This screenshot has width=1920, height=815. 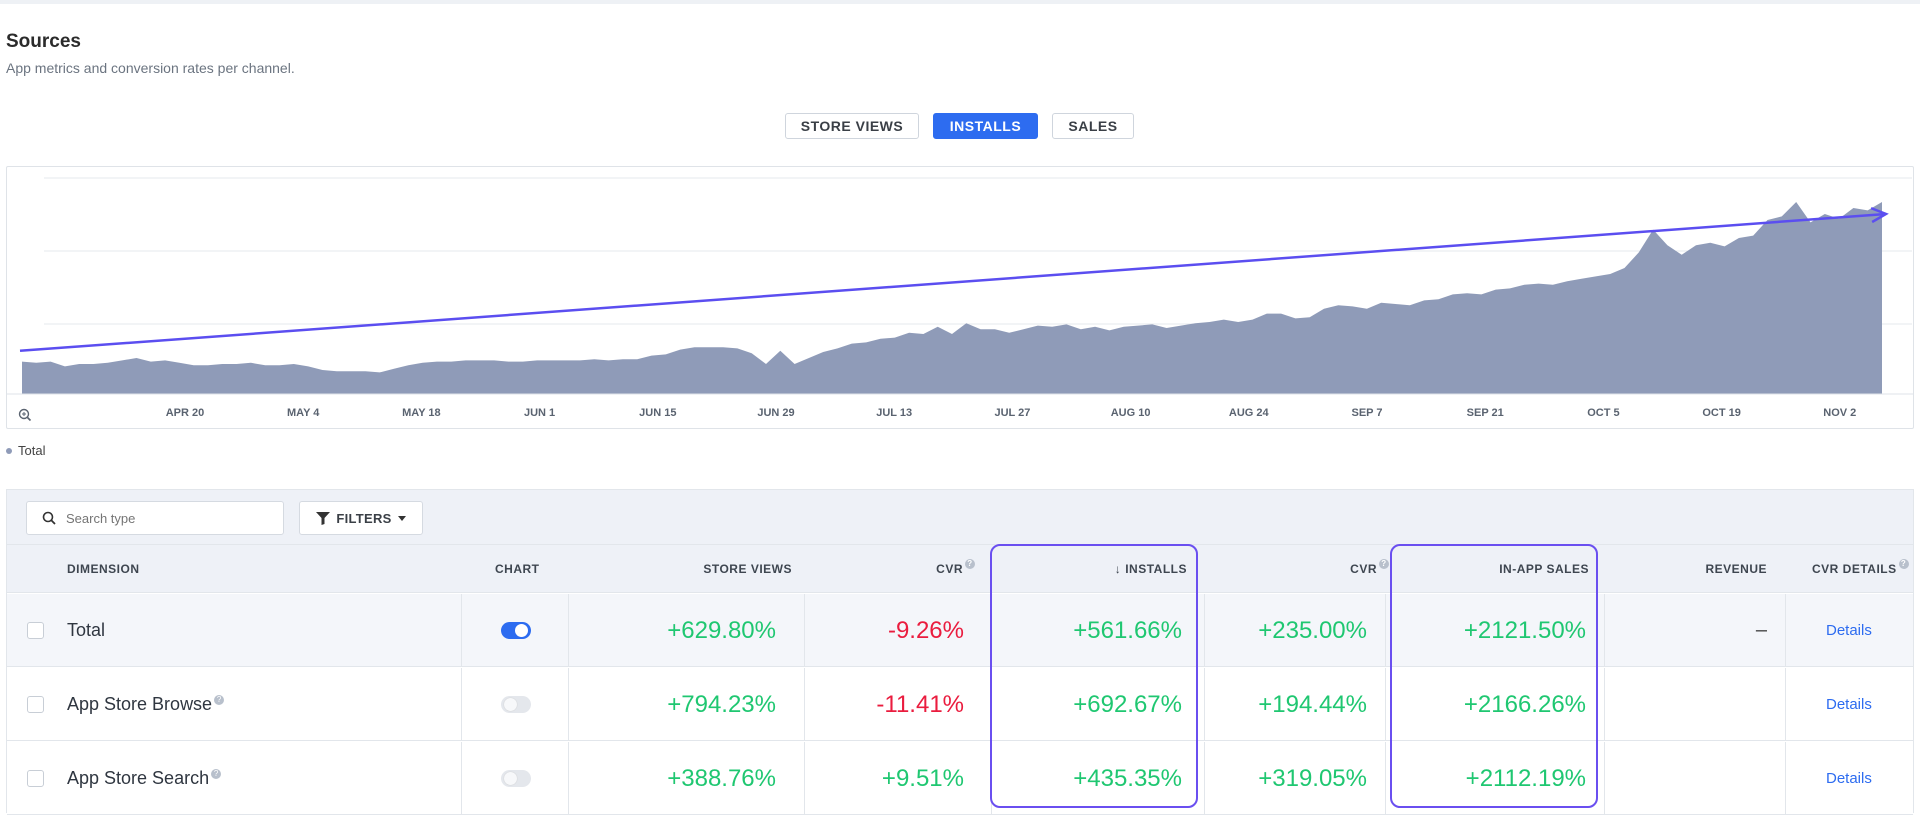 What do you see at coordinates (1544, 569) in the screenshot?
I see `col-in-app-sales: IN-APP SALES` at bounding box center [1544, 569].